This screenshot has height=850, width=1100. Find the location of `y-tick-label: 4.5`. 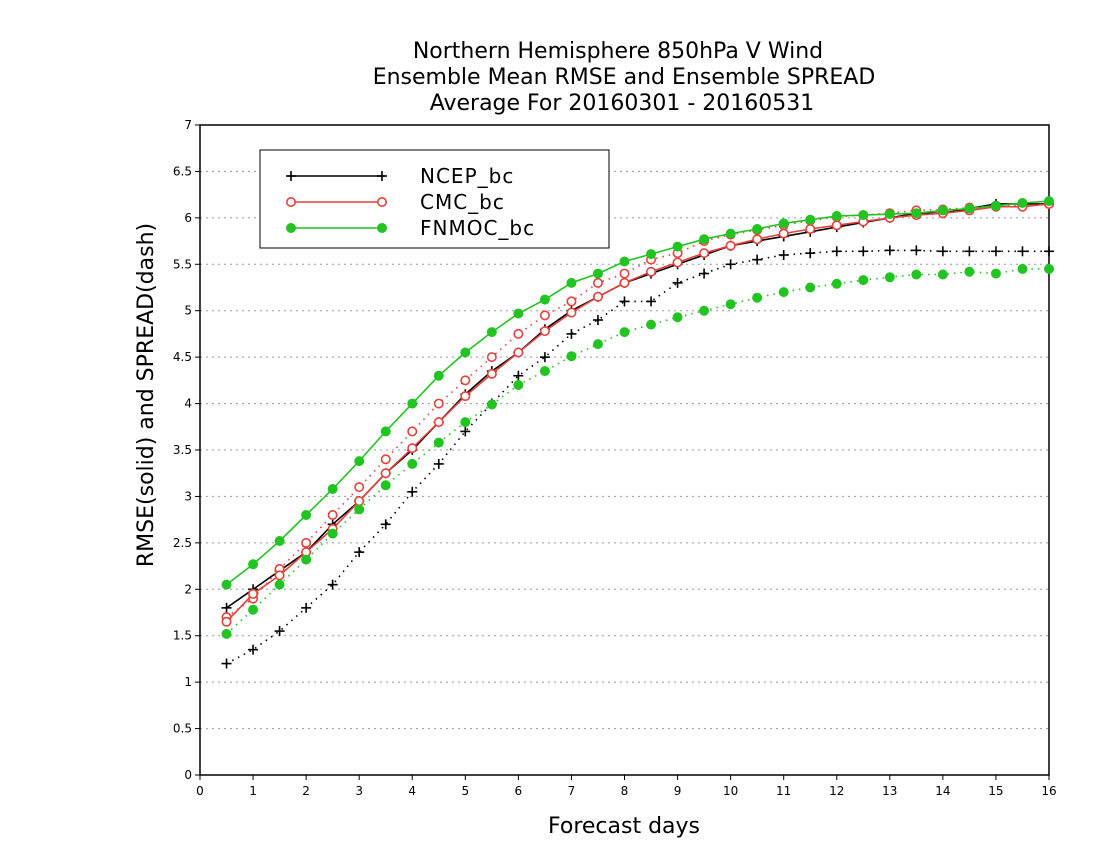

y-tick-label: 4.5 is located at coordinates (182, 357).